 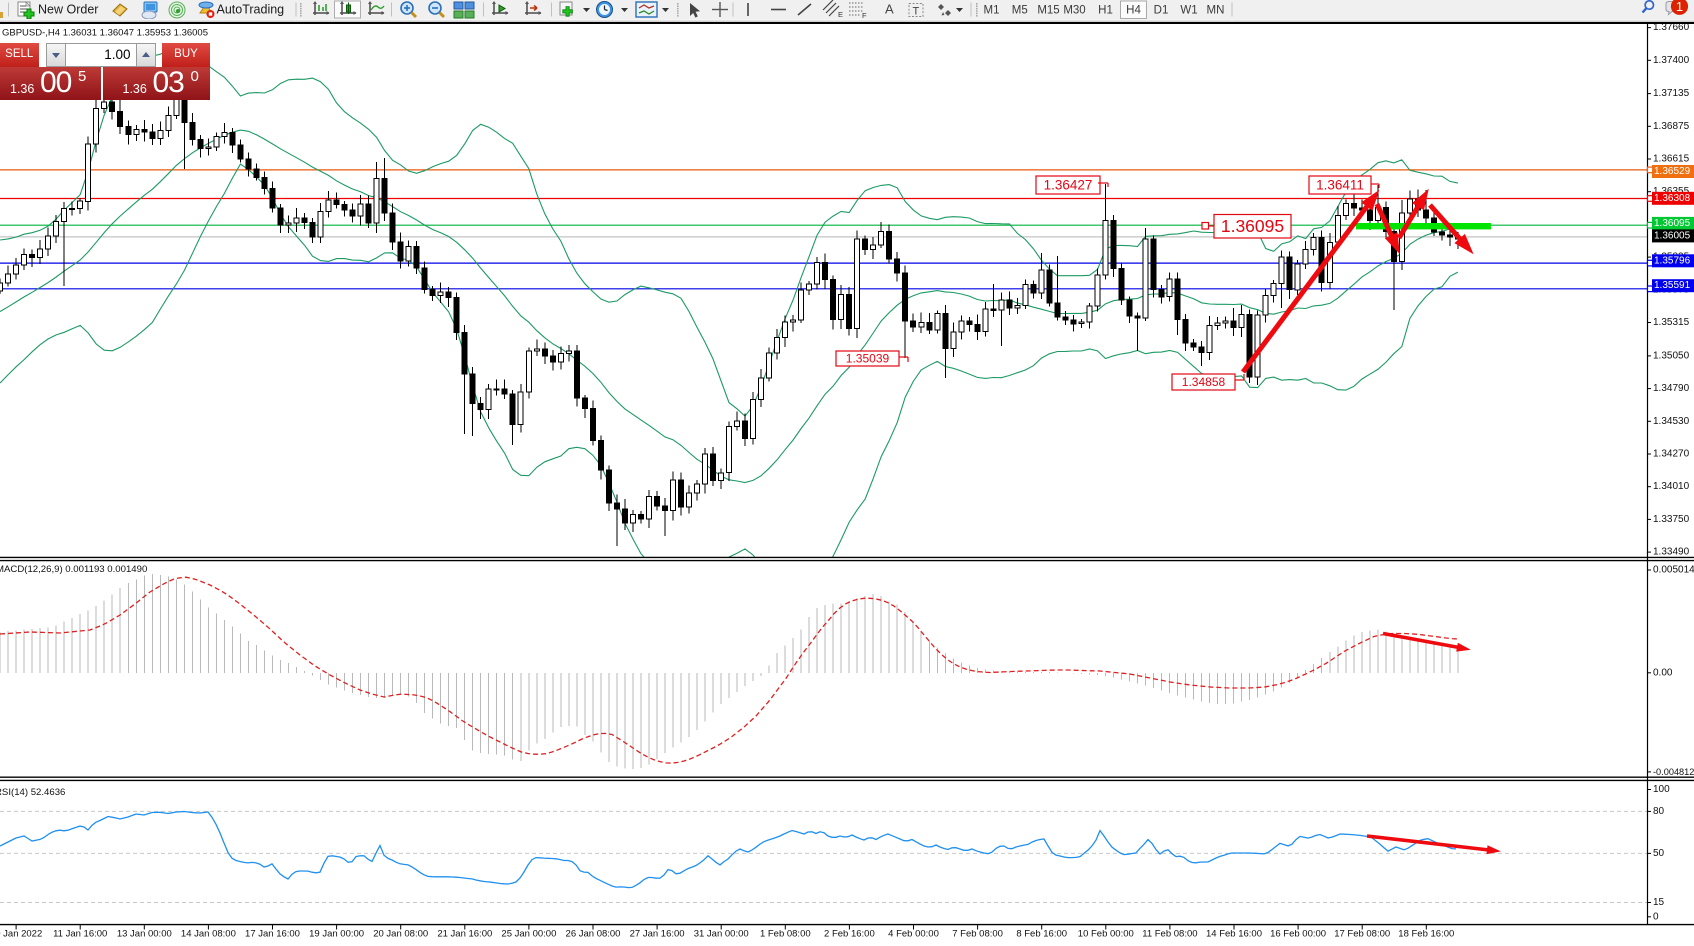 I want to click on svg-text: M15, so click(x=1048, y=11).